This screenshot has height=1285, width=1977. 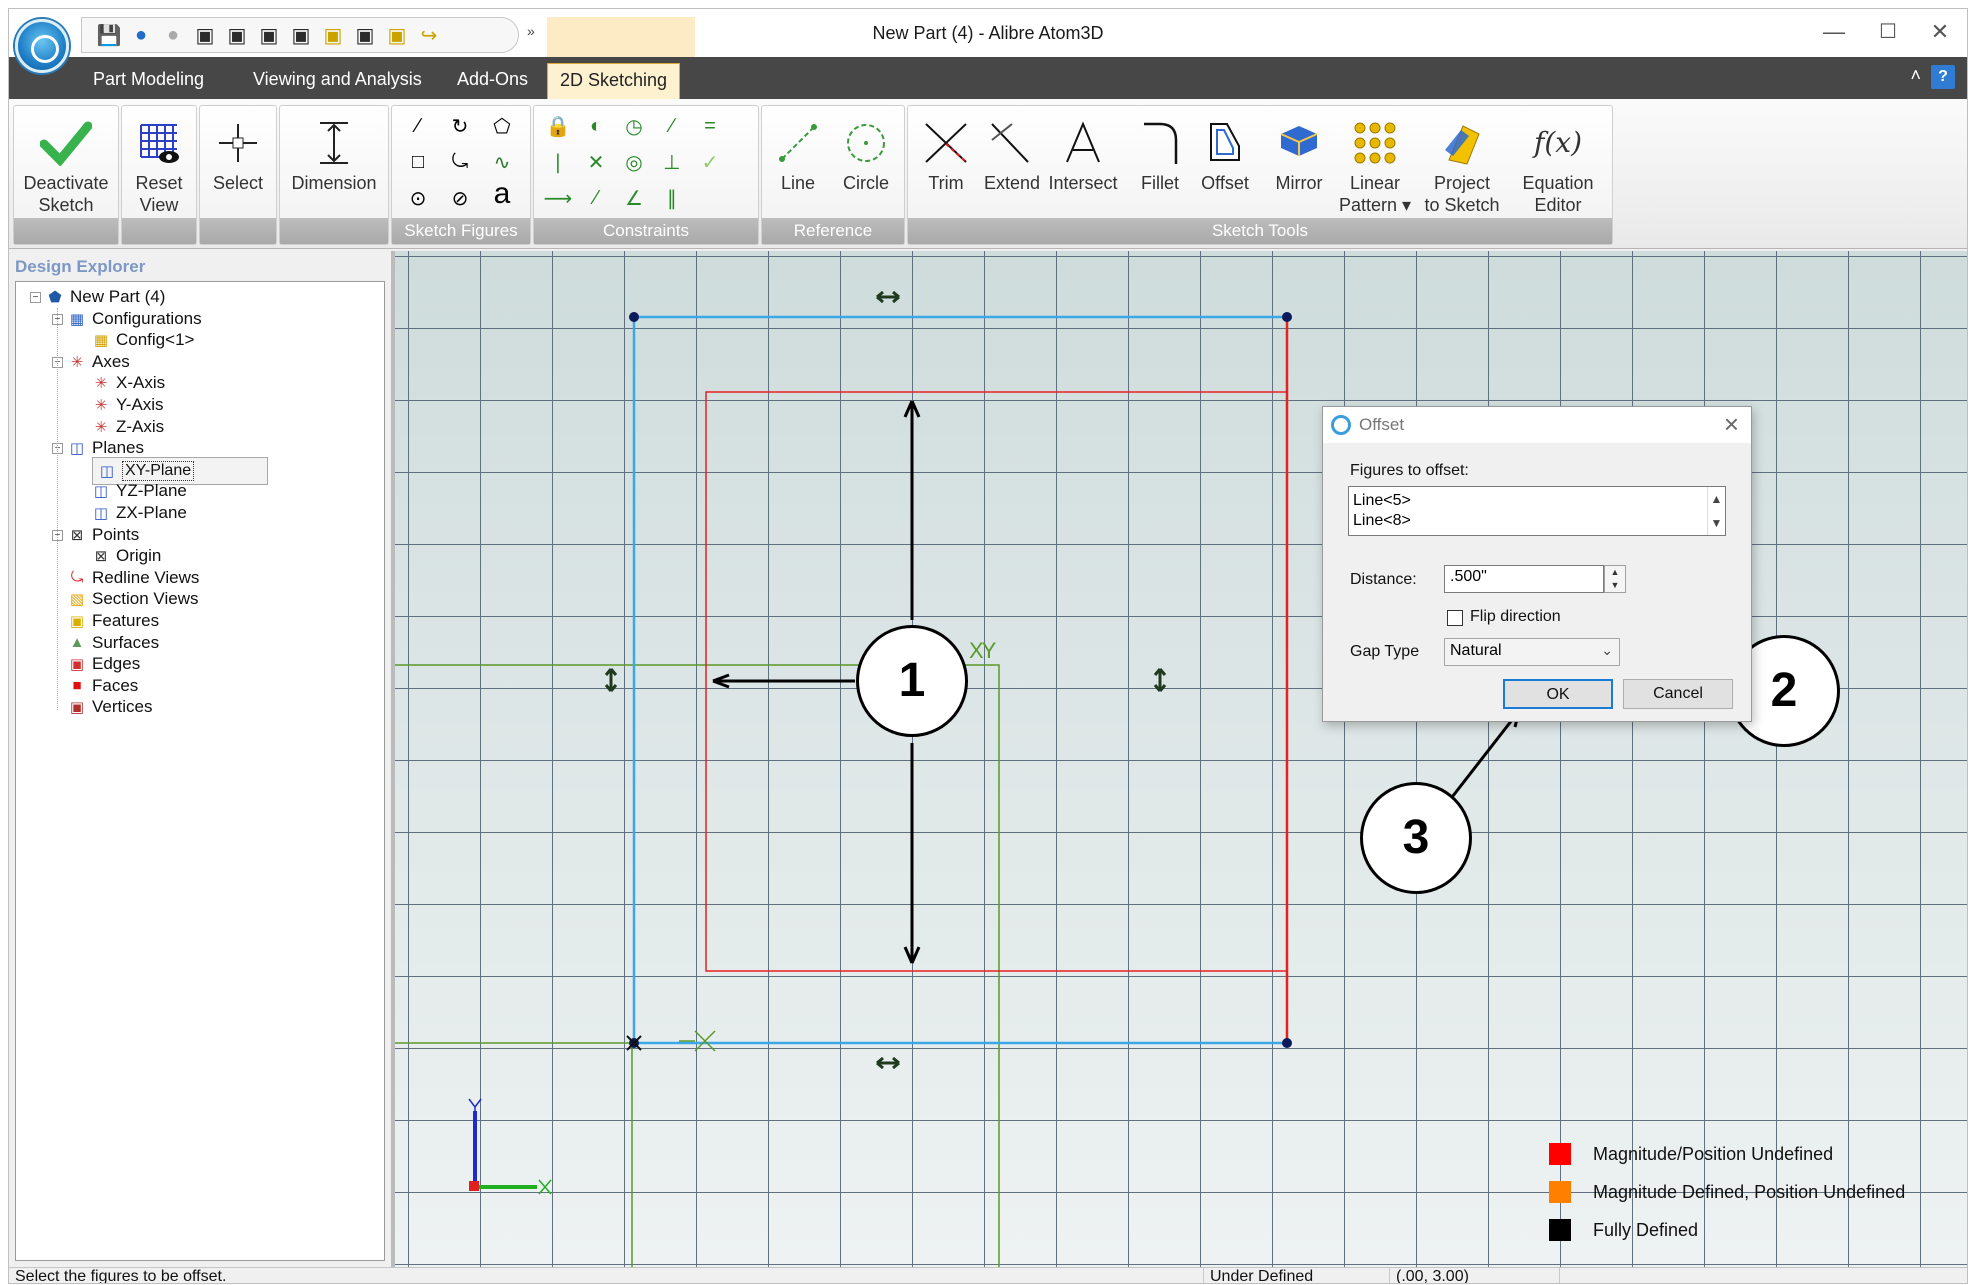 I want to click on tree-node: ◫ Planes, so click(x=106, y=448).